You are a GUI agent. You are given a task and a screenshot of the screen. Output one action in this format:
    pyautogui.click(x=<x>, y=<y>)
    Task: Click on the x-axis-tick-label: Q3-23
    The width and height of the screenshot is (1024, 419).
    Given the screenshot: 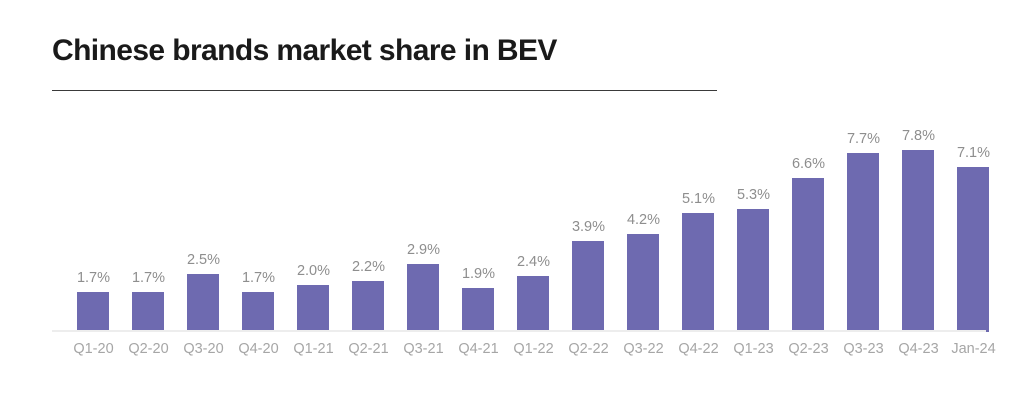 What is the action you would take?
    pyautogui.click(x=863, y=349)
    